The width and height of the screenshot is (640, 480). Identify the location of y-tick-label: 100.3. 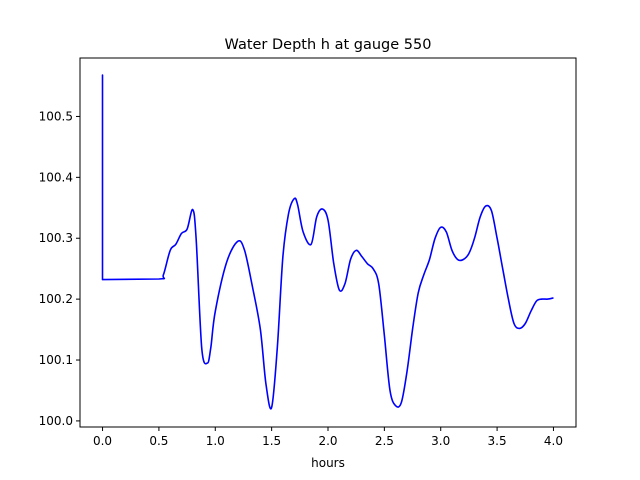
(56, 238).